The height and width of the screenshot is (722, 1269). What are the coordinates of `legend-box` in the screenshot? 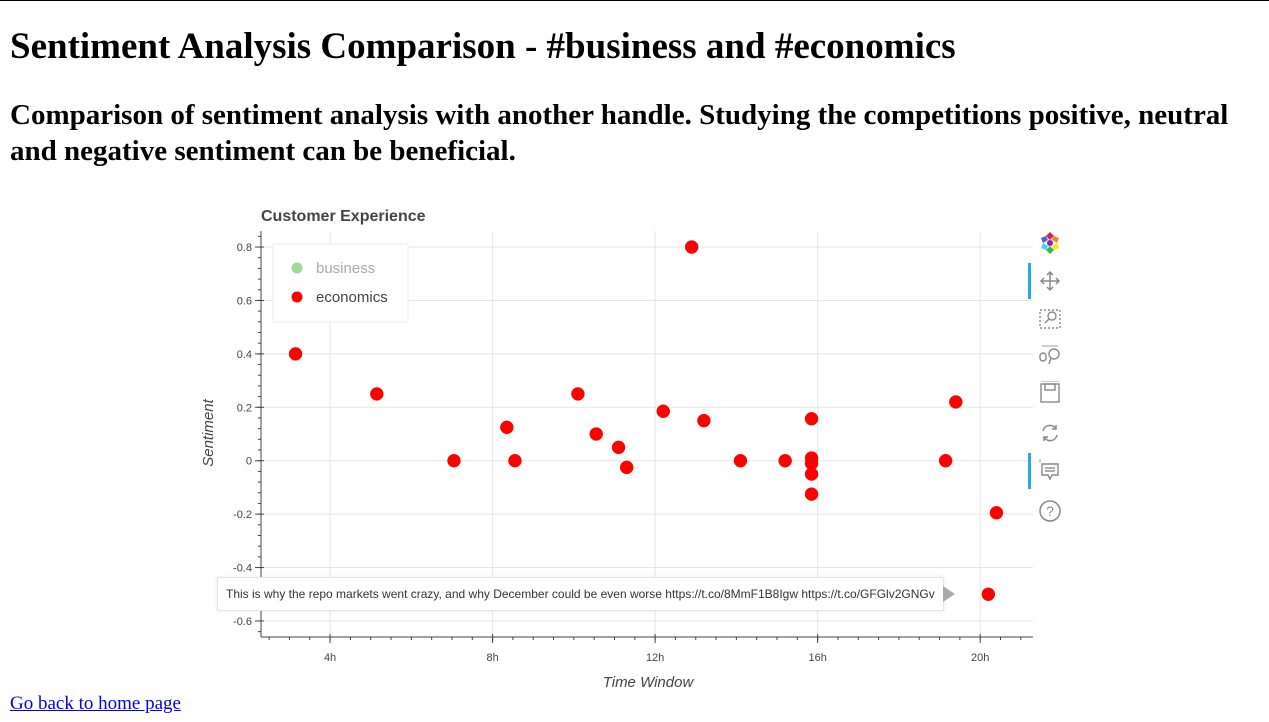 It's located at (340, 283).